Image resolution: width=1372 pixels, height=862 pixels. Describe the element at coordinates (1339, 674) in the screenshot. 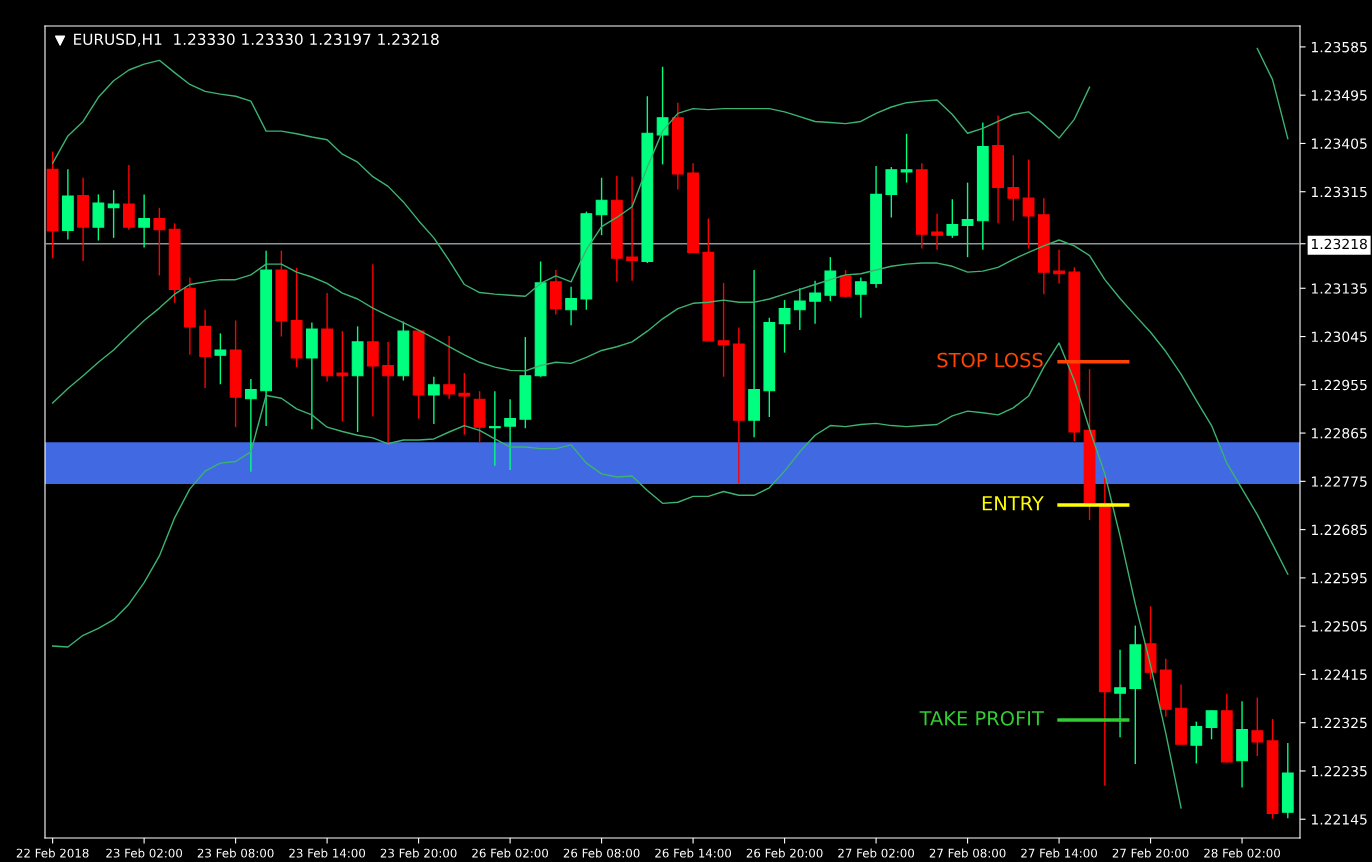

I see `y-tick-label: 1.22415` at that location.